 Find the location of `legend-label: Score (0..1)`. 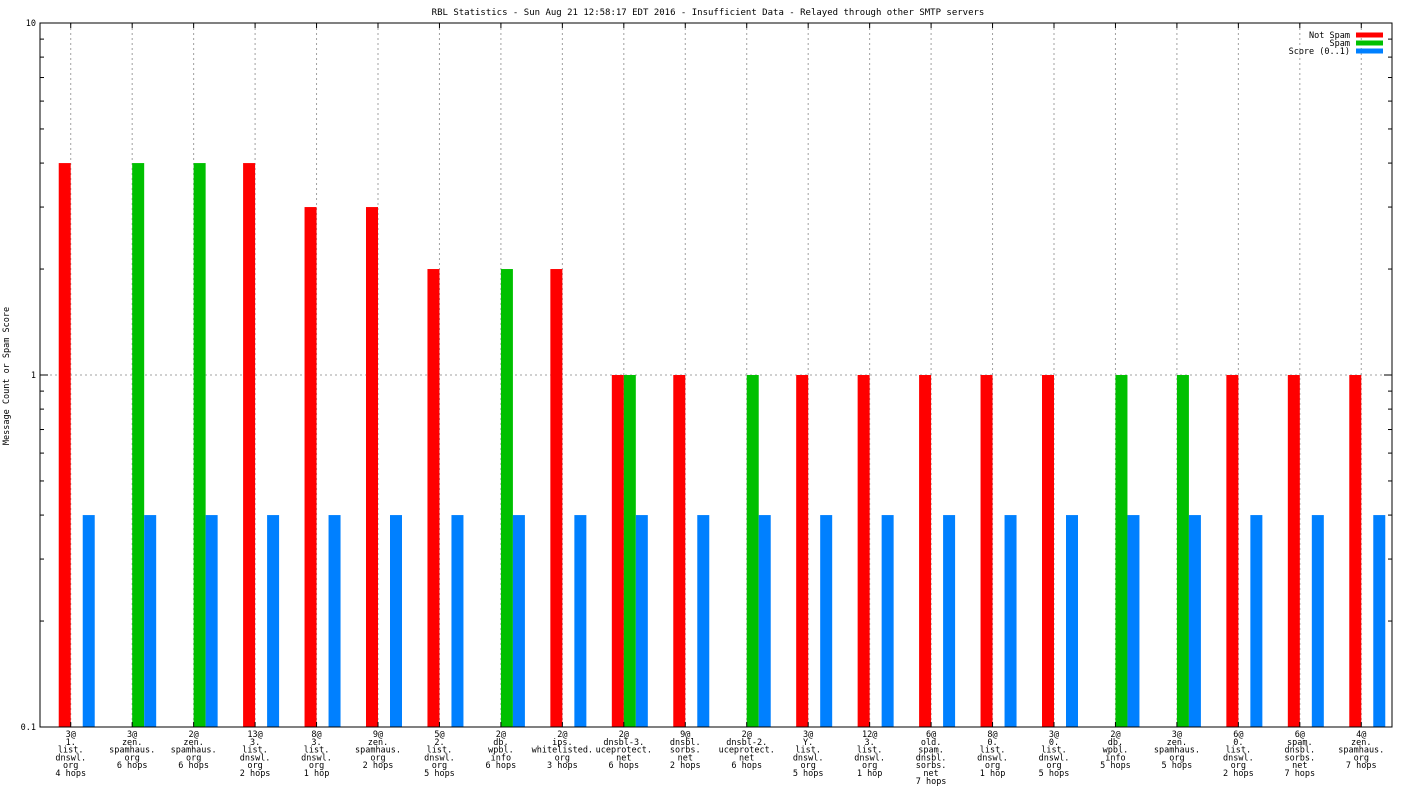

legend-label: Score (0..1) is located at coordinates (1319, 52).